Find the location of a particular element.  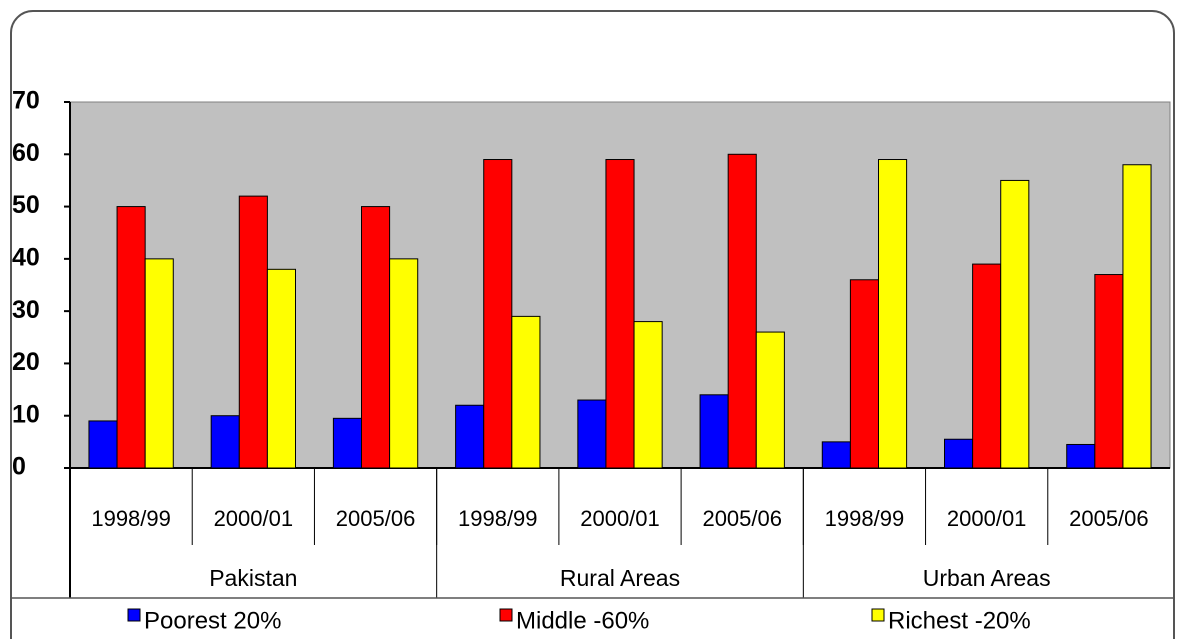

group-label: Urban Areas is located at coordinates (987, 578).